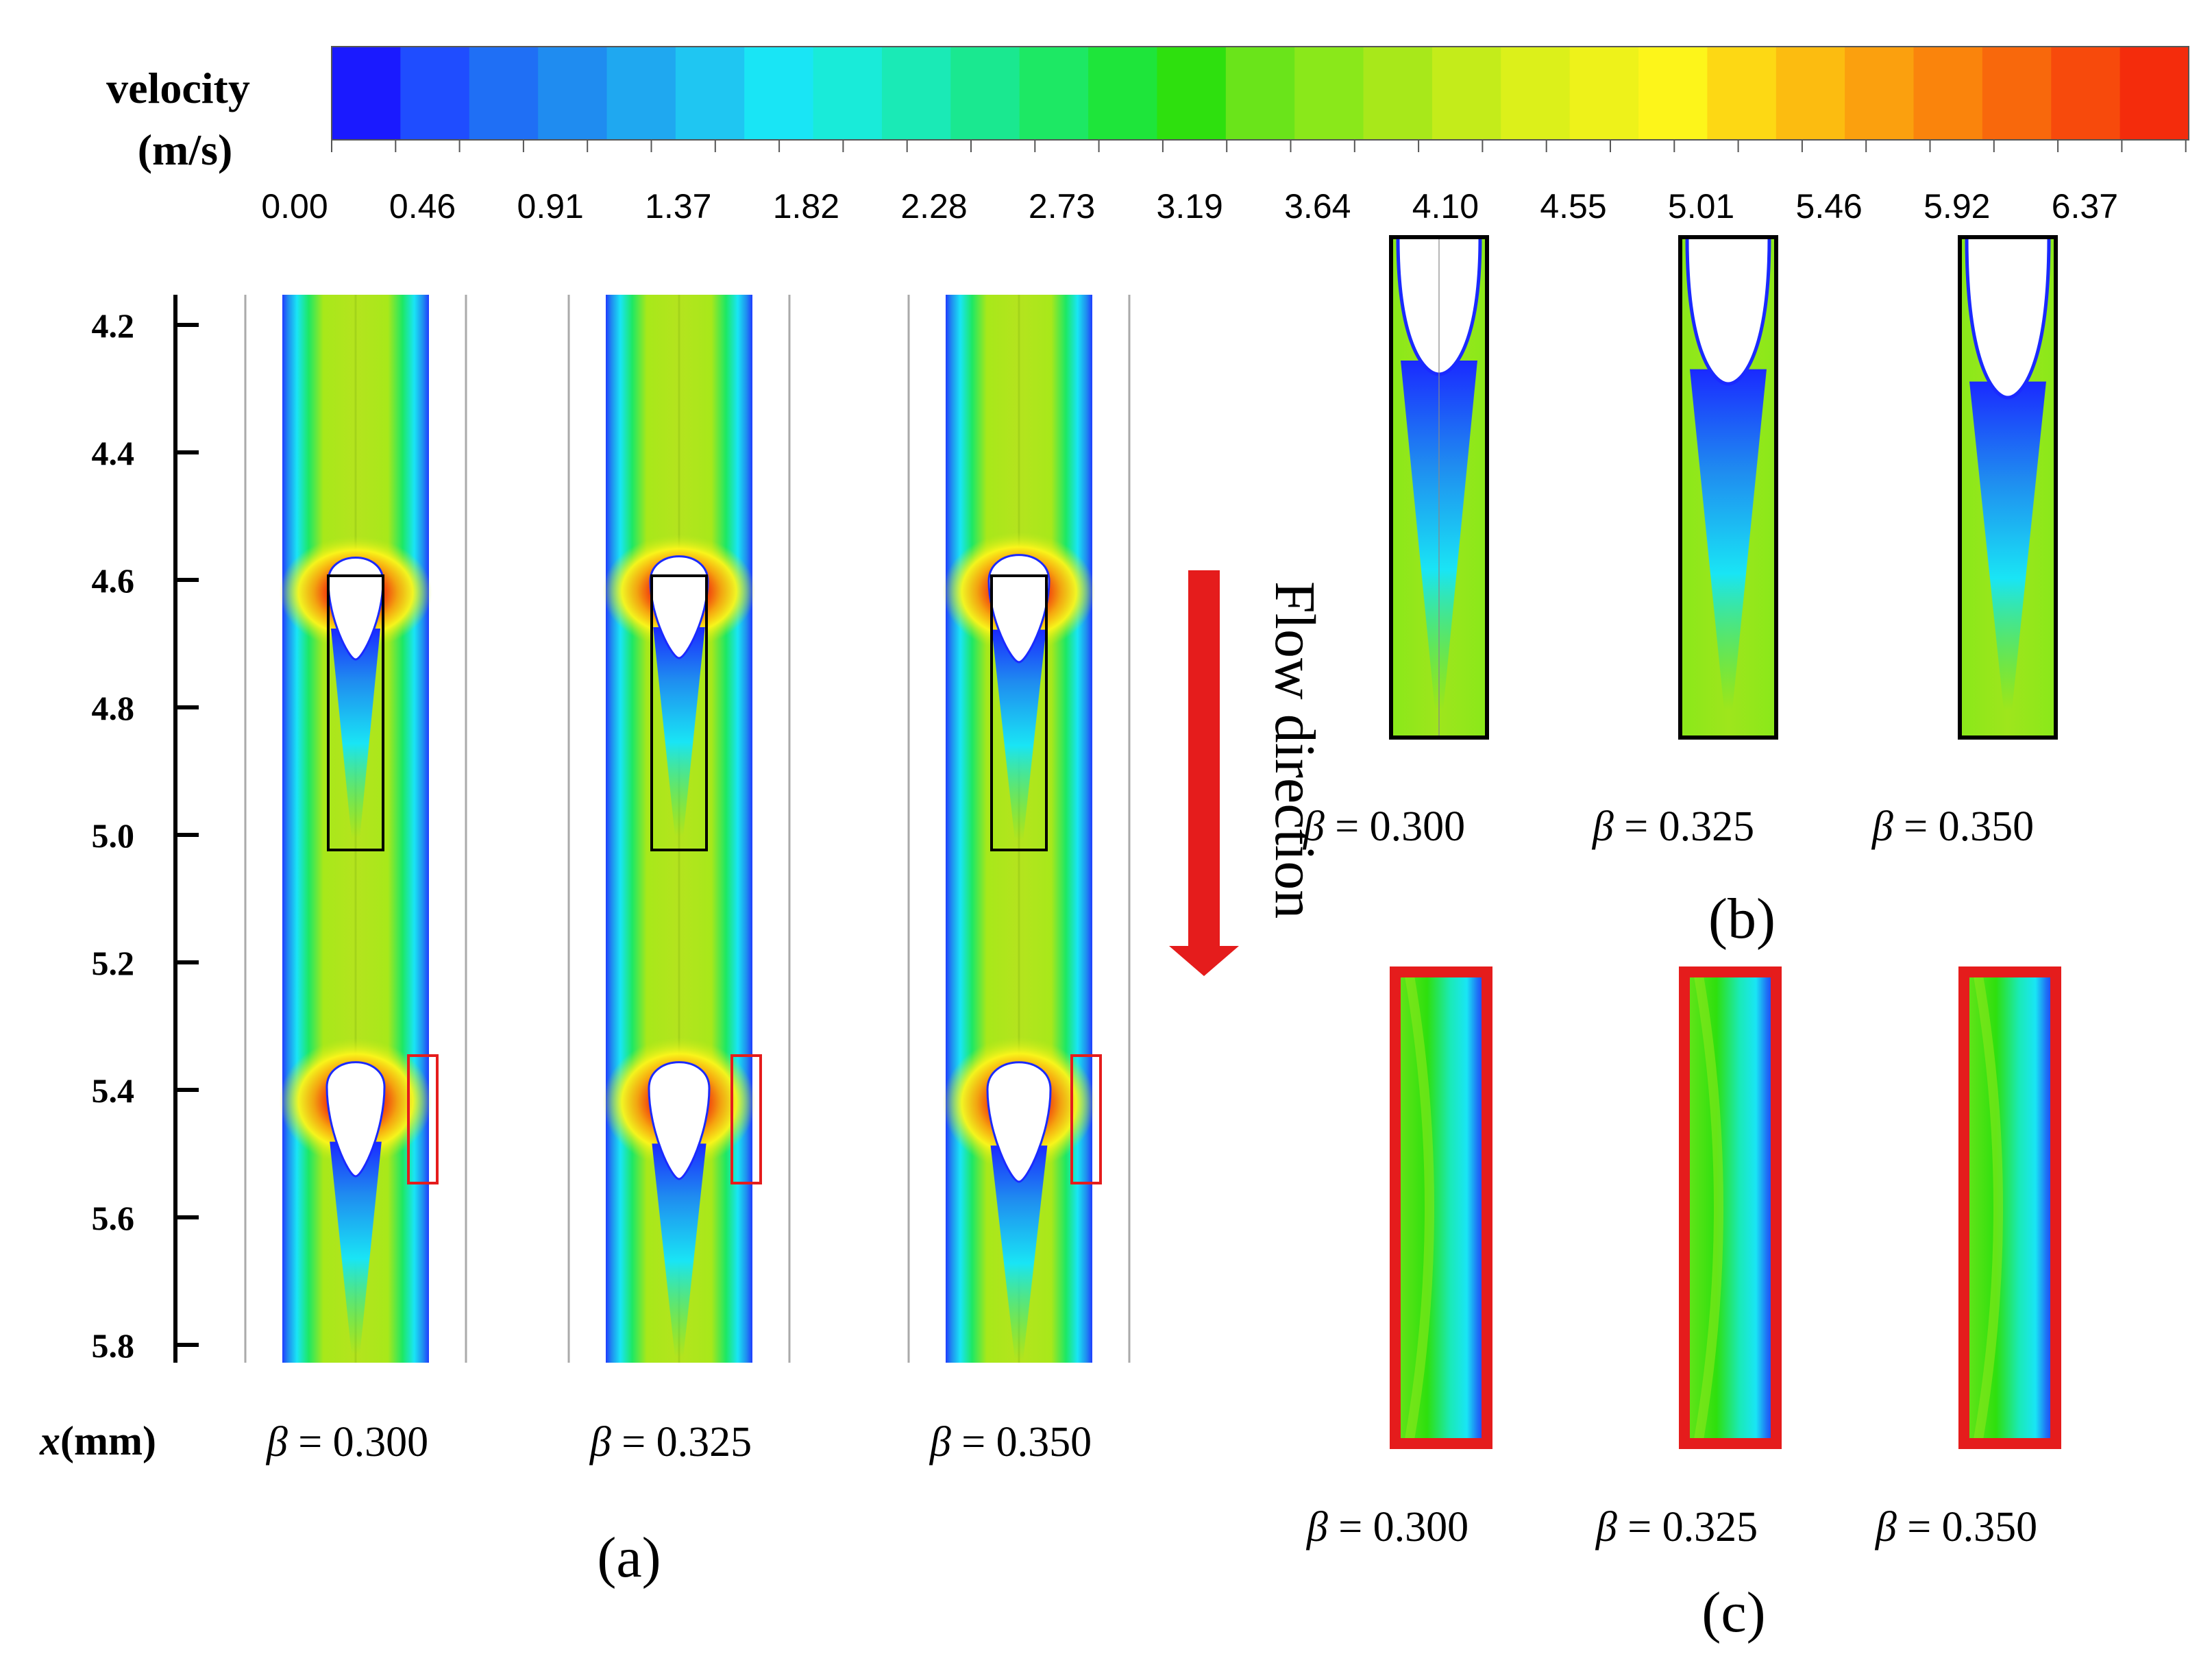  Describe the element at coordinates (1204, 762) in the screenshot. I see `flow-arrow-shaft` at that location.